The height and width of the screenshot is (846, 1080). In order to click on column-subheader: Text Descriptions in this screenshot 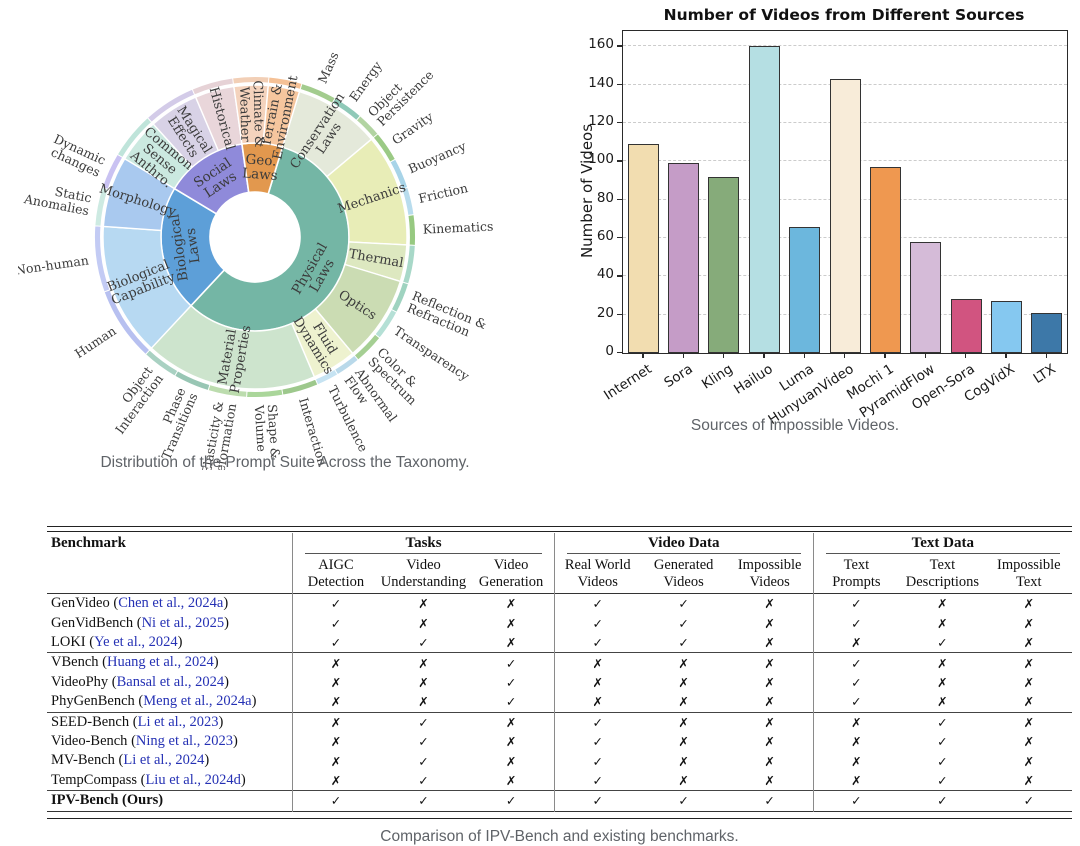, I will do `click(942, 573)`.